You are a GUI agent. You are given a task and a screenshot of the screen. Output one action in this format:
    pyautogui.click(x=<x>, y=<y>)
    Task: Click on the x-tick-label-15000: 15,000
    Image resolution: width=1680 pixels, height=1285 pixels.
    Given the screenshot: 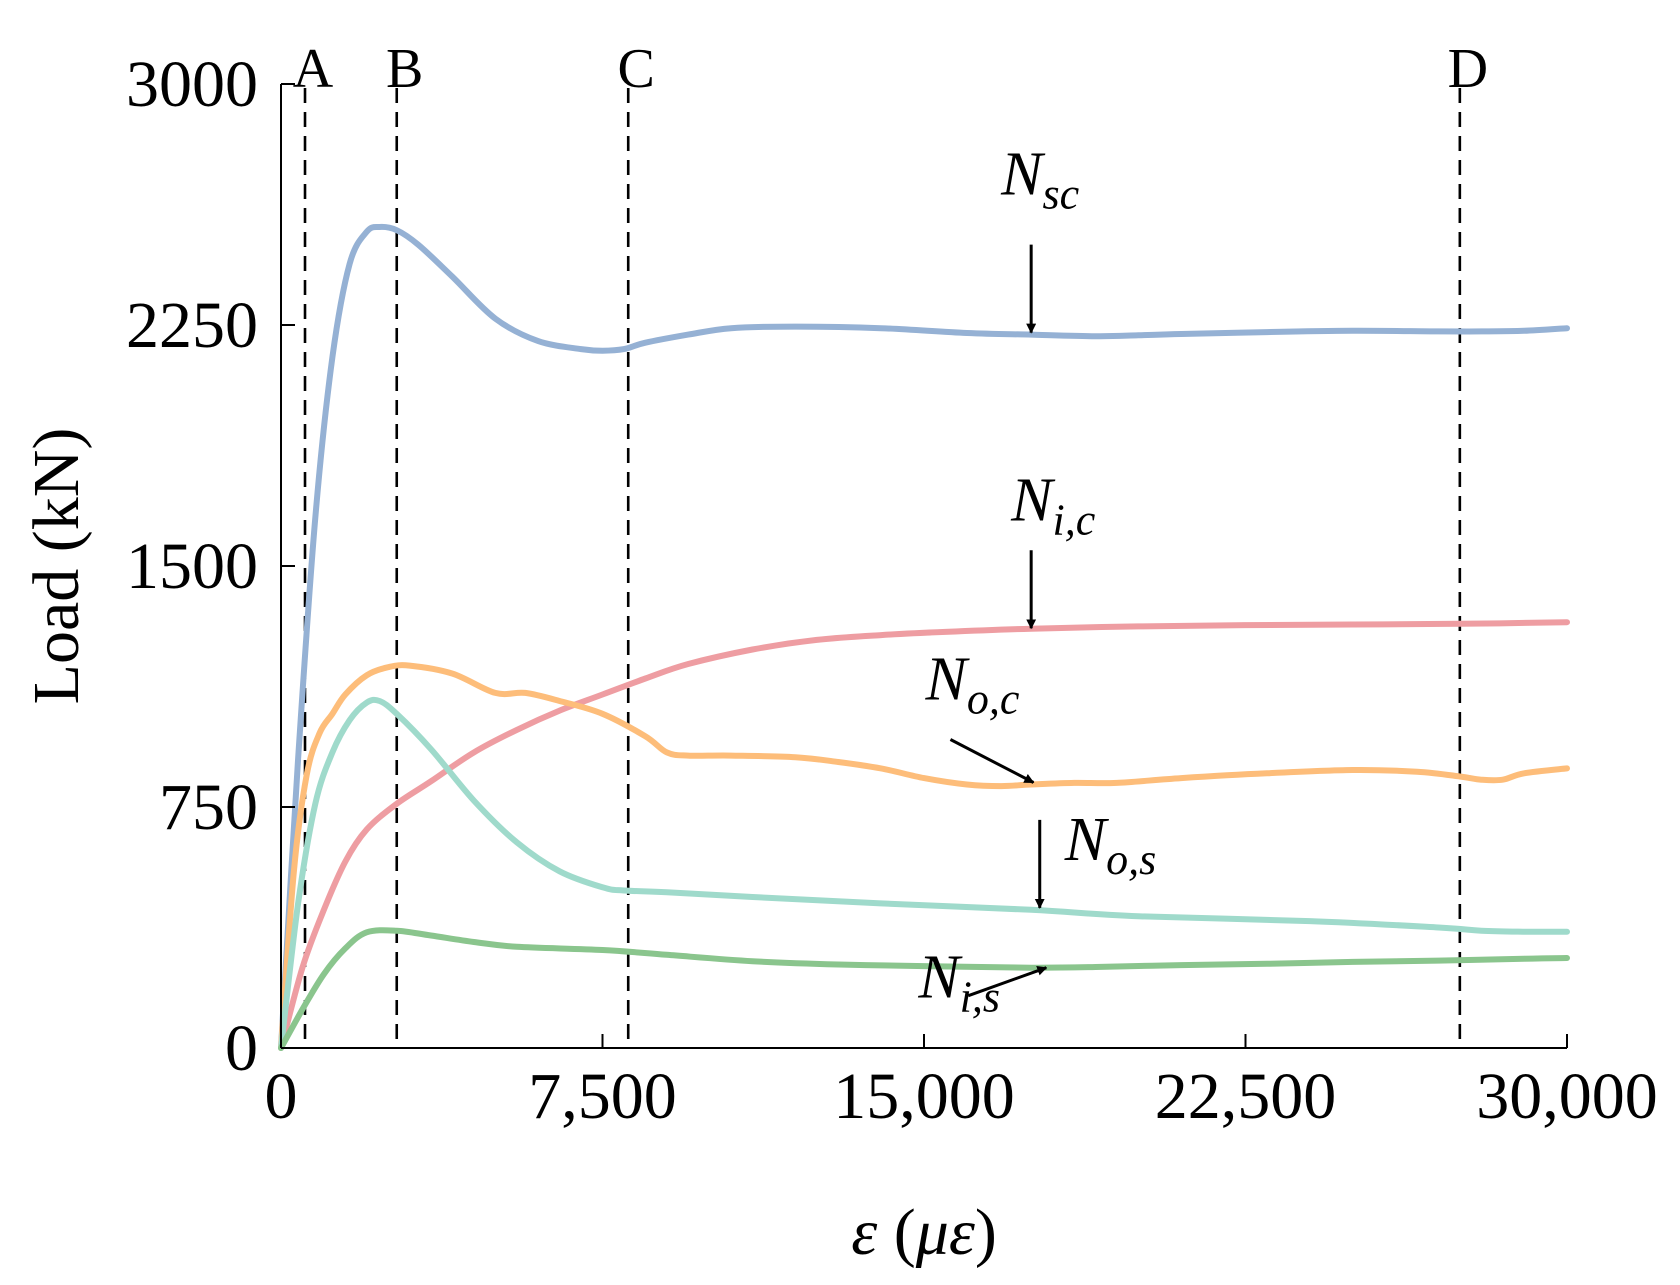 What is the action you would take?
    pyautogui.click(x=924, y=1096)
    